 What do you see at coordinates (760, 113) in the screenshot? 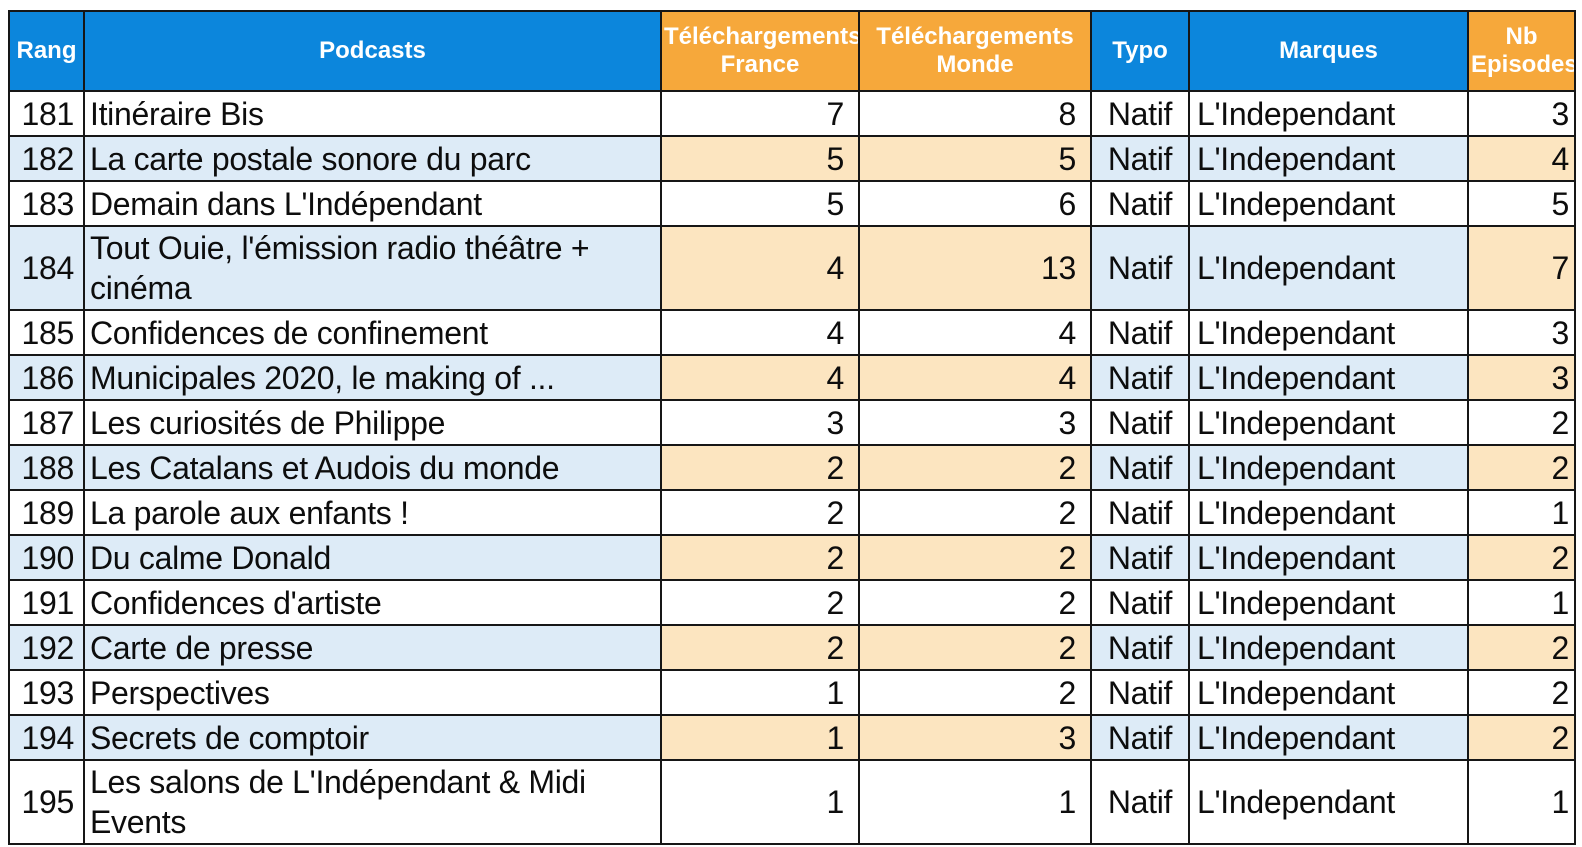
I see `cell-dl_france: 7` at bounding box center [760, 113].